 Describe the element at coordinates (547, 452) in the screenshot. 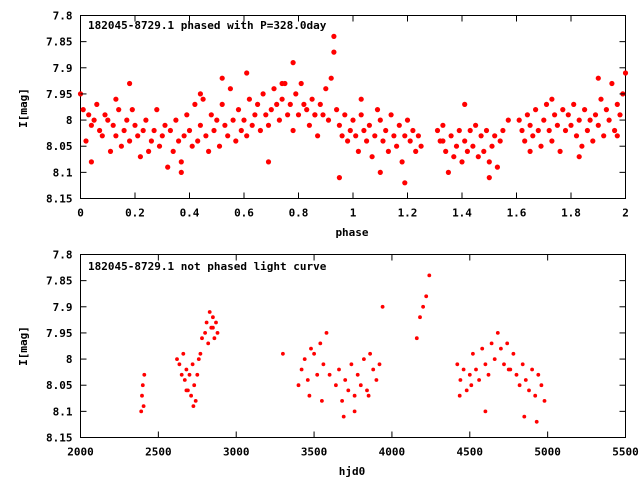

I see `unphased-x-tick-label: 5000` at that location.